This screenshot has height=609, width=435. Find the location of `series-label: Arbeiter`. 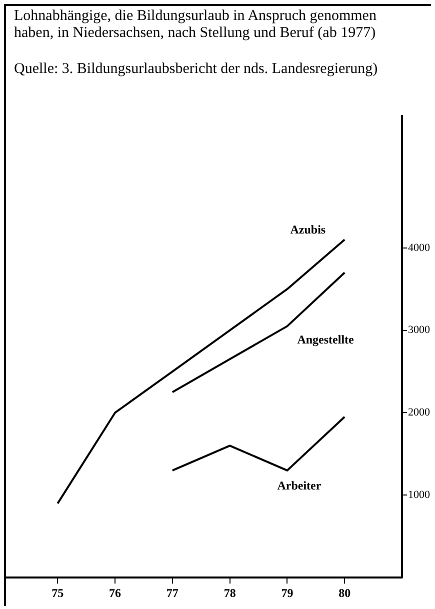

series-label: Arbeiter is located at coordinates (299, 485).